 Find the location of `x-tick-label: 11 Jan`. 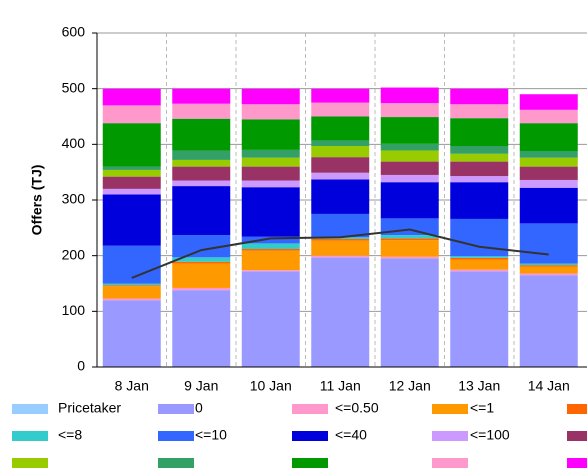

x-tick-label: 11 Jan is located at coordinates (340, 386).